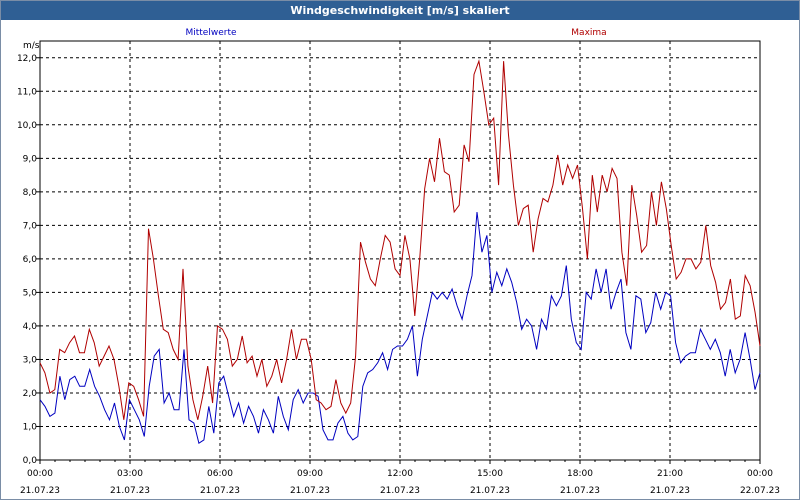 The height and width of the screenshot is (500, 800). I want to click on y-tick-label: 0,0, so click(30, 461).